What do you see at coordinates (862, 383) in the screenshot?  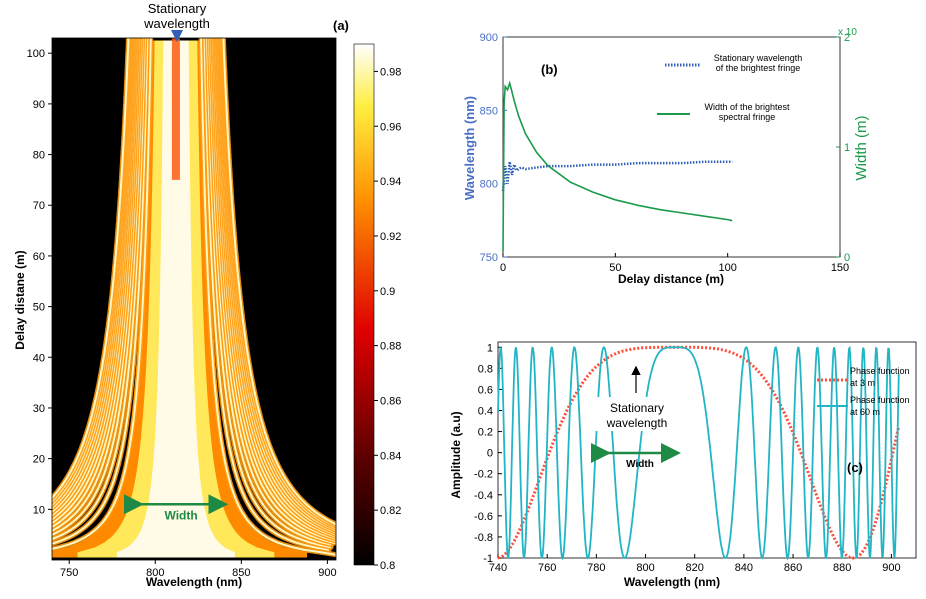 I see `legend-label-3m-l2: at 3 m` at bounding box center [862, 383].